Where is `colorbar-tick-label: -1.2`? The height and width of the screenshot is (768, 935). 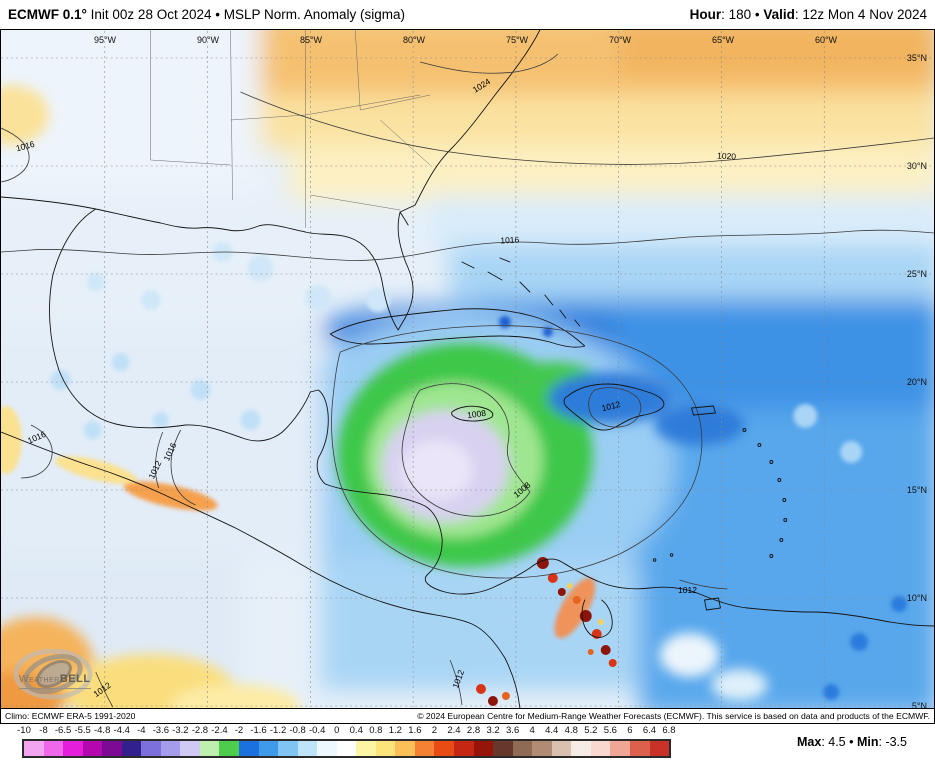
colorbar-tick-label: -1.2 is located at coordinates (278, 730).